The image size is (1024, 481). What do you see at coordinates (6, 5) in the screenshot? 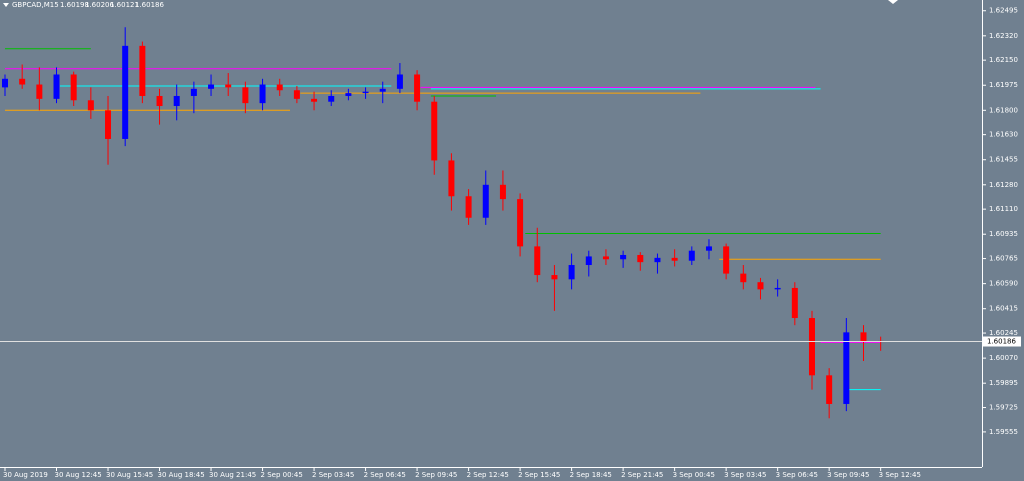
I see `menu-arrow` at bounding box center [6, 5].